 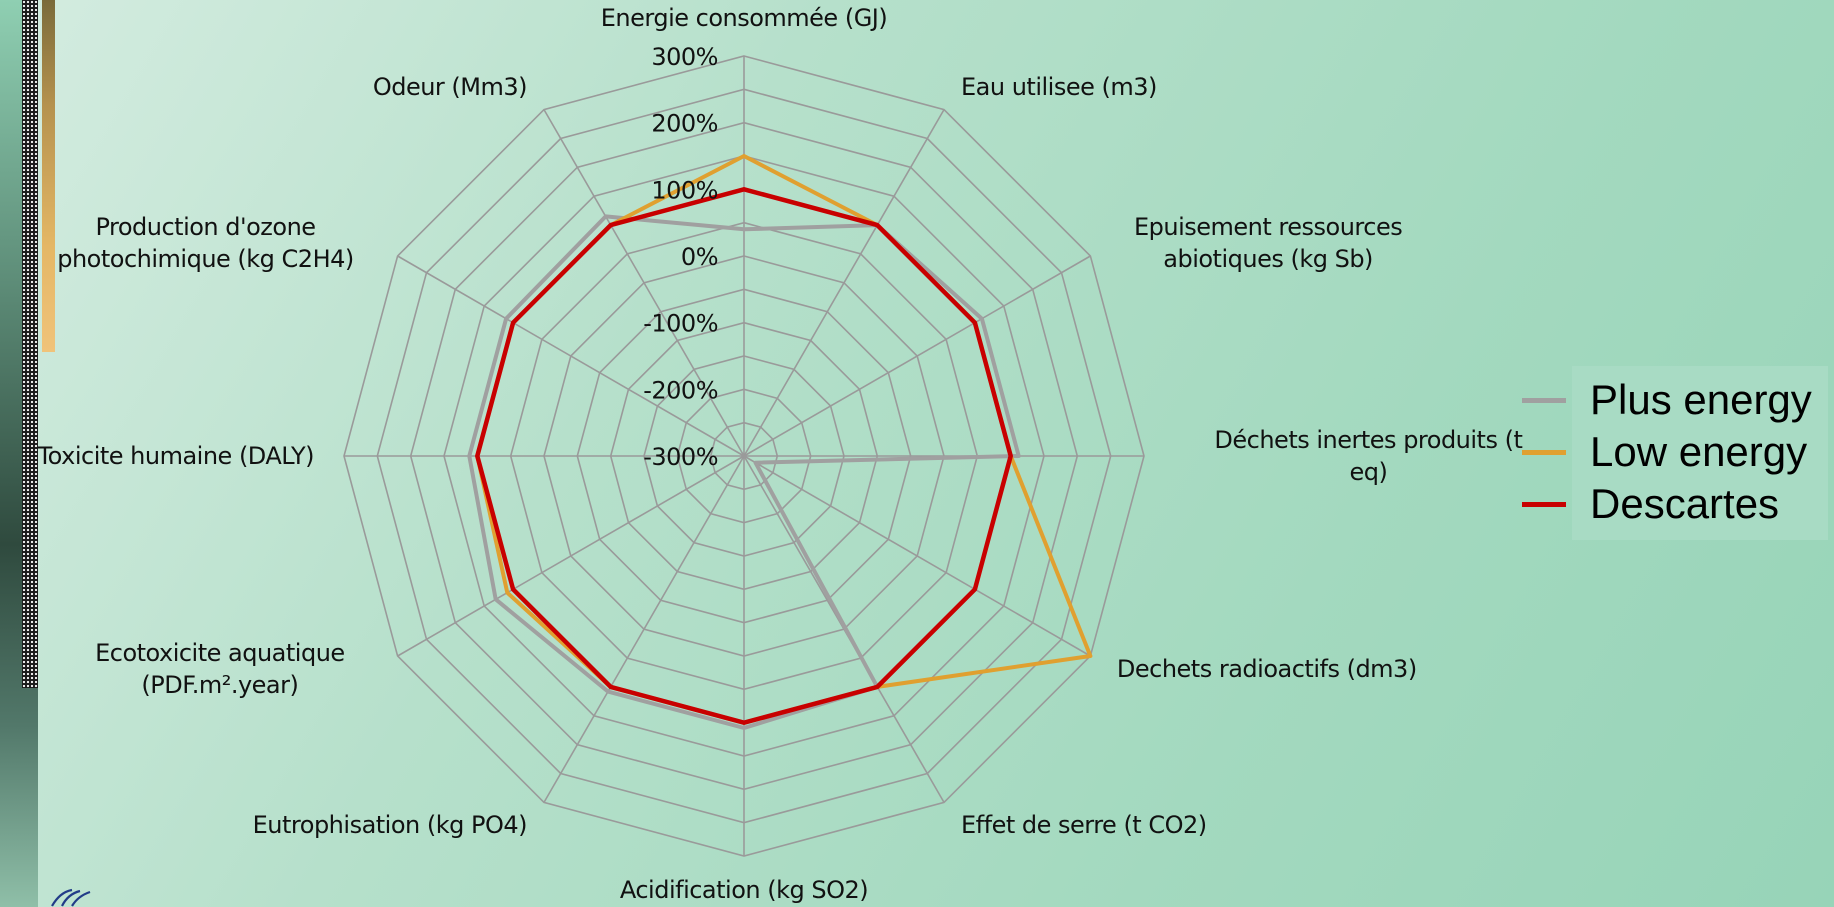 I want to click on left-dotted-strip, so click(x=30, y=344).